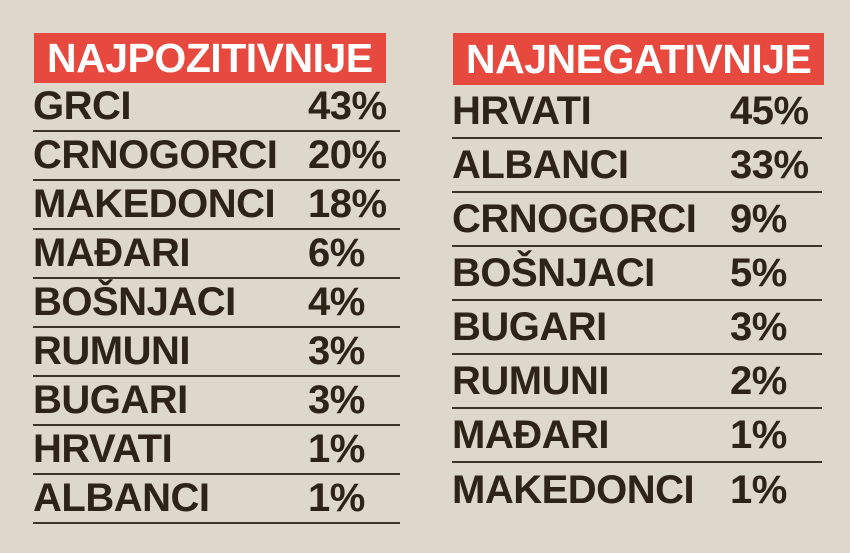 The width and height of the screenshot is (850, 553). Describe the element at coordinates (216, 450) in the screenshot. I see `table-row: HRVATI 1%` at that location.